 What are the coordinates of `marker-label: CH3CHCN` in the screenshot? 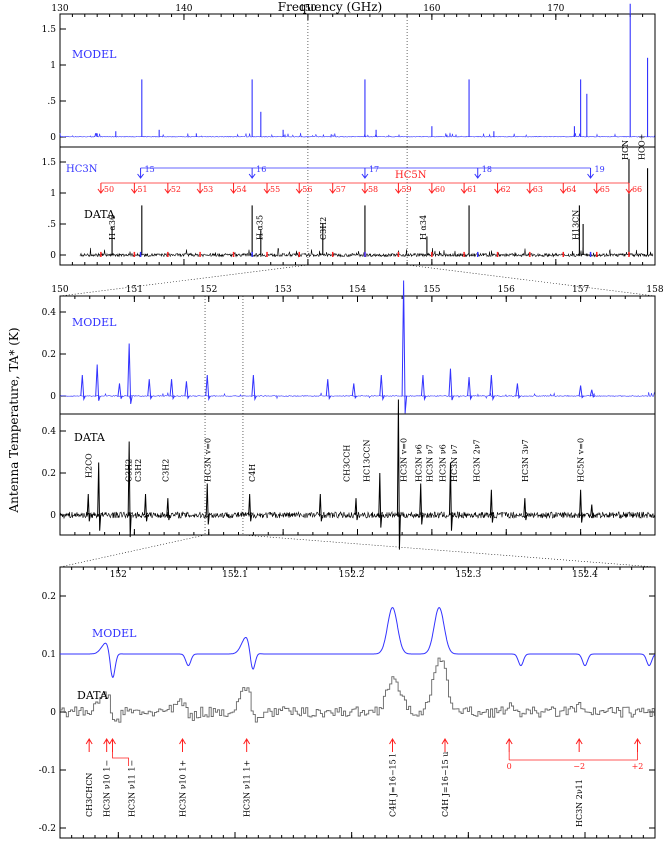 It's located at (89, 795).